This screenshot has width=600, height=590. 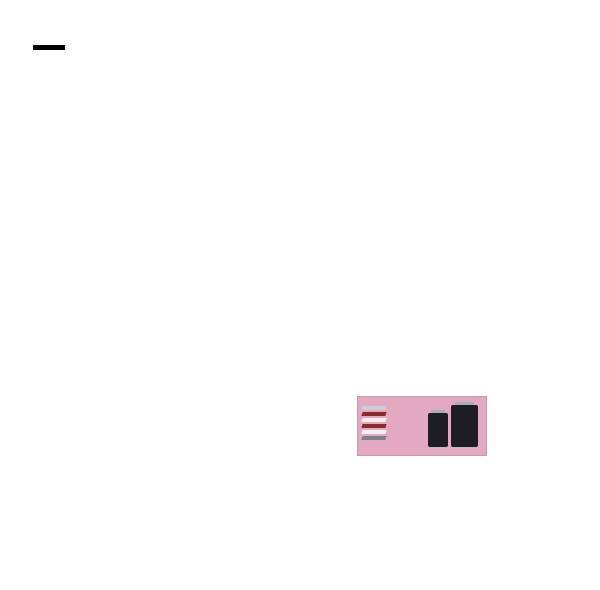 I want to click on eds-mapping-grid, so click(x=311, y=50).